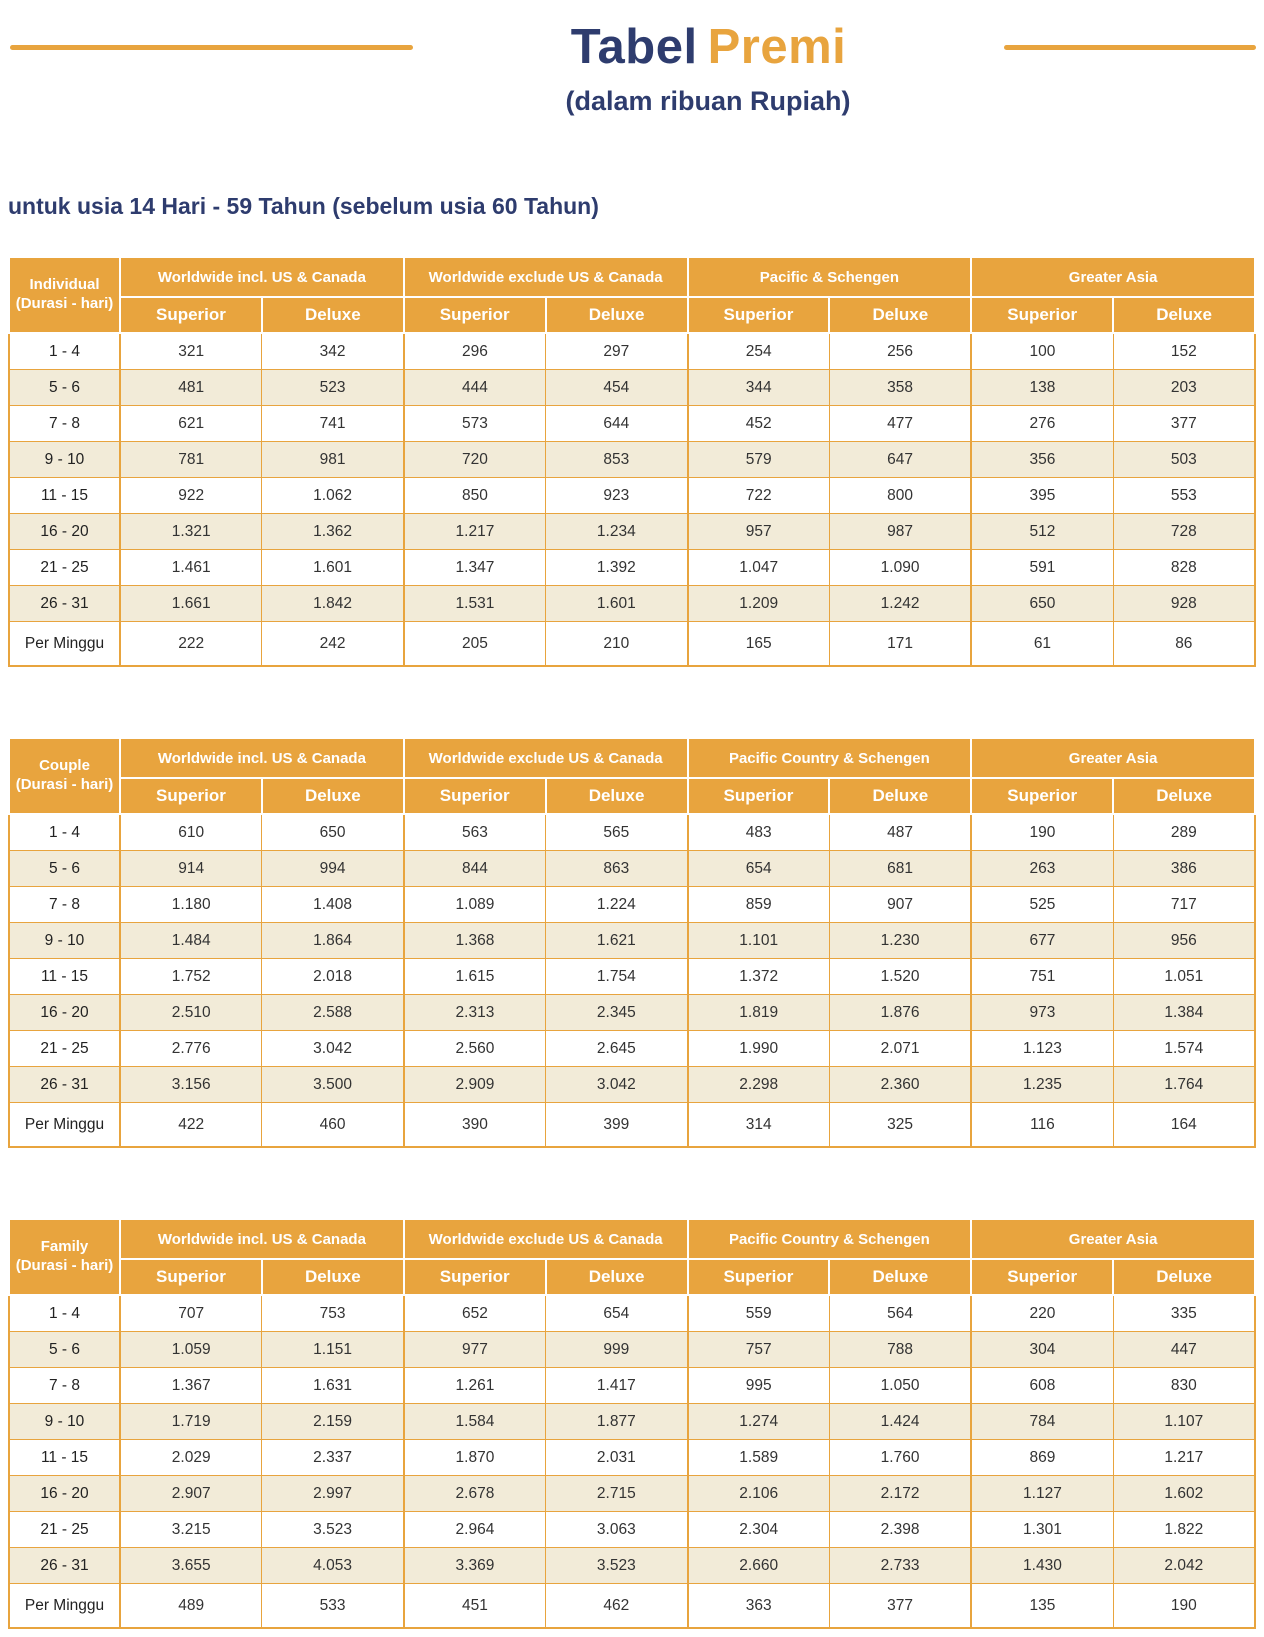  I want to click on premium-value-cell: 828, so click(1184, 567).